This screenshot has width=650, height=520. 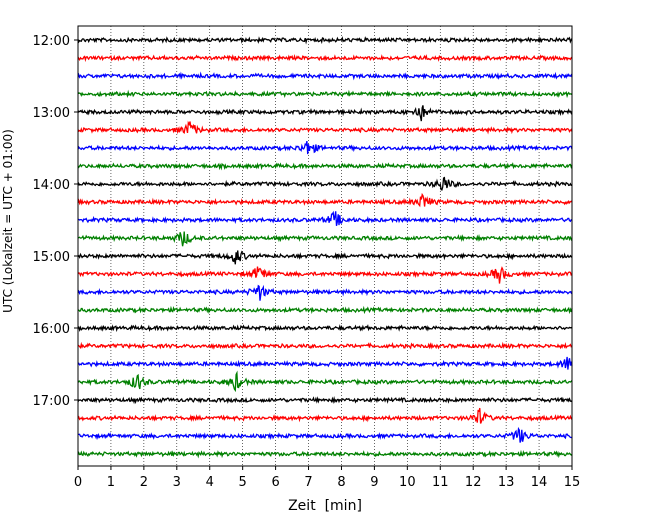 What do you see at coordinates (572, 482) in the screenshot?
I see `x-tick-label: 15` at bounding box center [572, 482].